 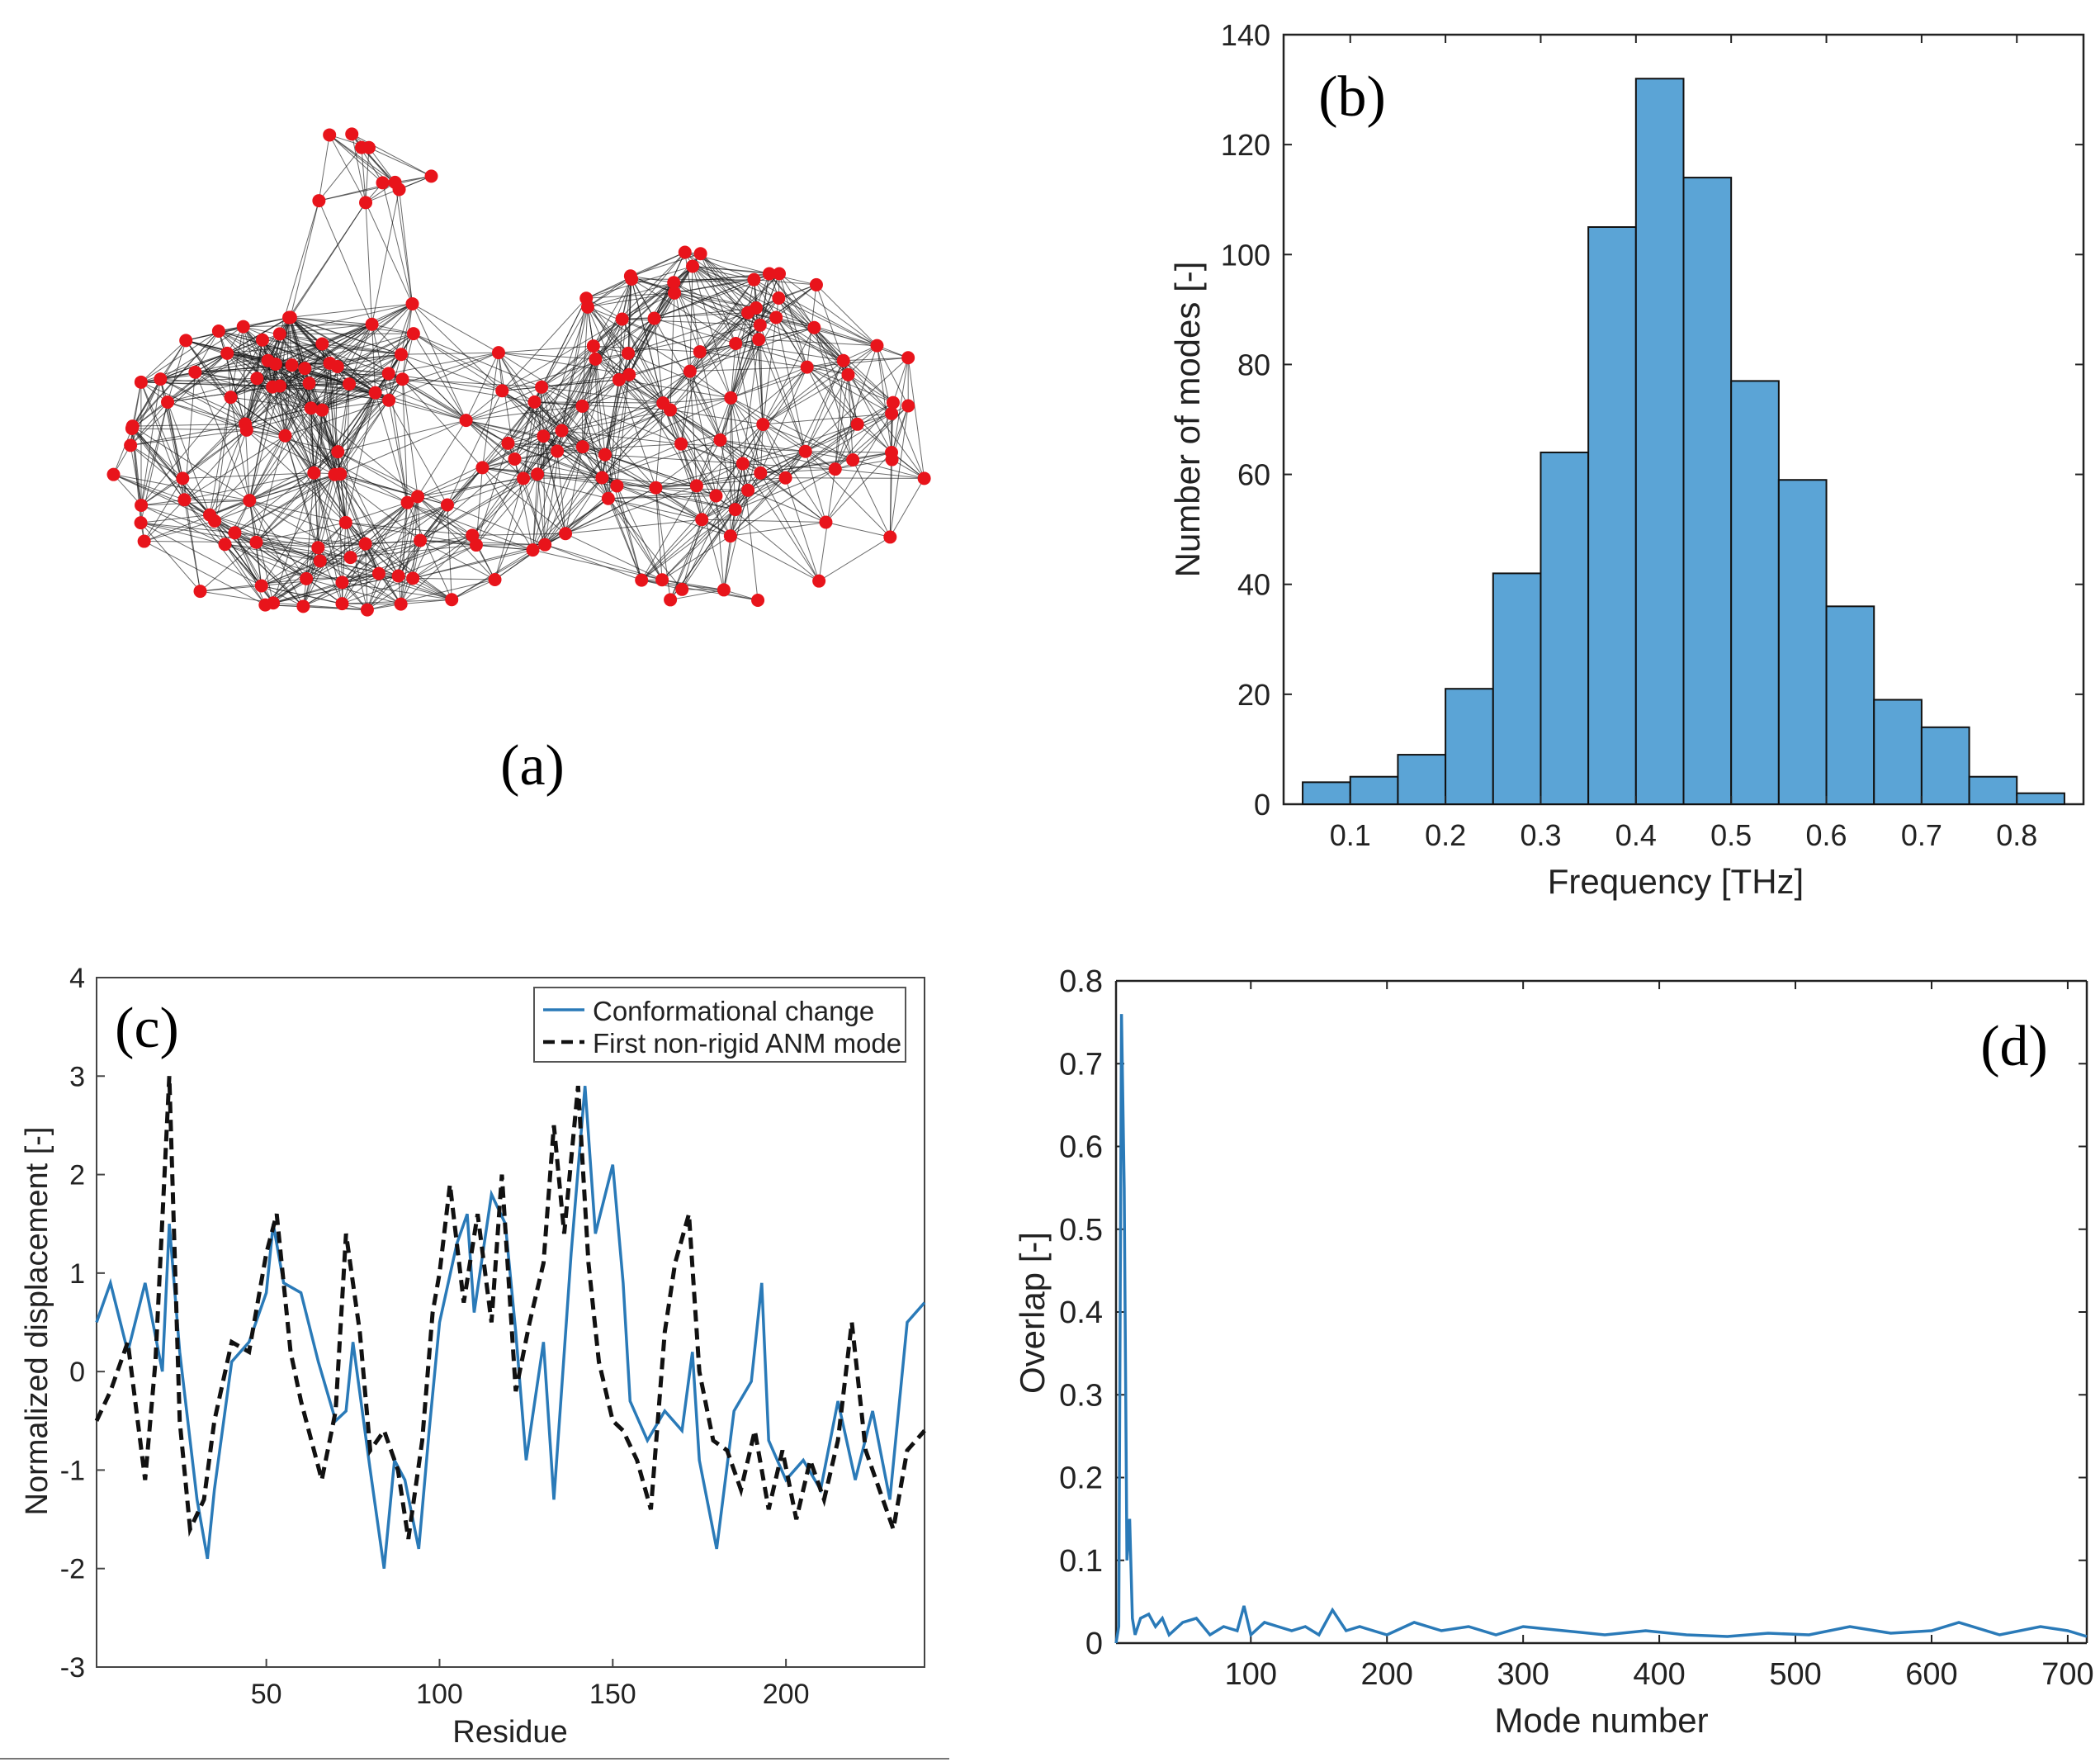 I want to click on y-tick-label: 0.6, so click(x=1081, y=1148).